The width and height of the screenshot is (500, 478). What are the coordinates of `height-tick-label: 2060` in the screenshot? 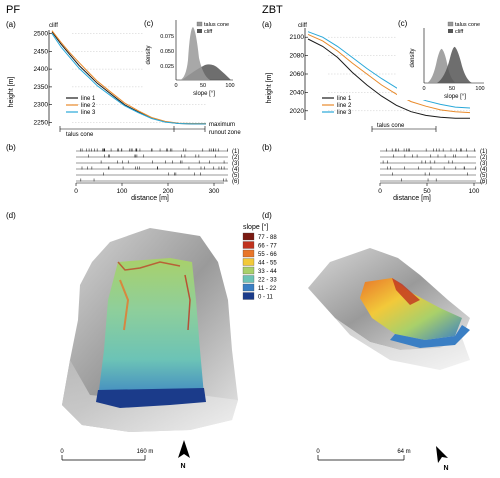 It's located at (297, 74).